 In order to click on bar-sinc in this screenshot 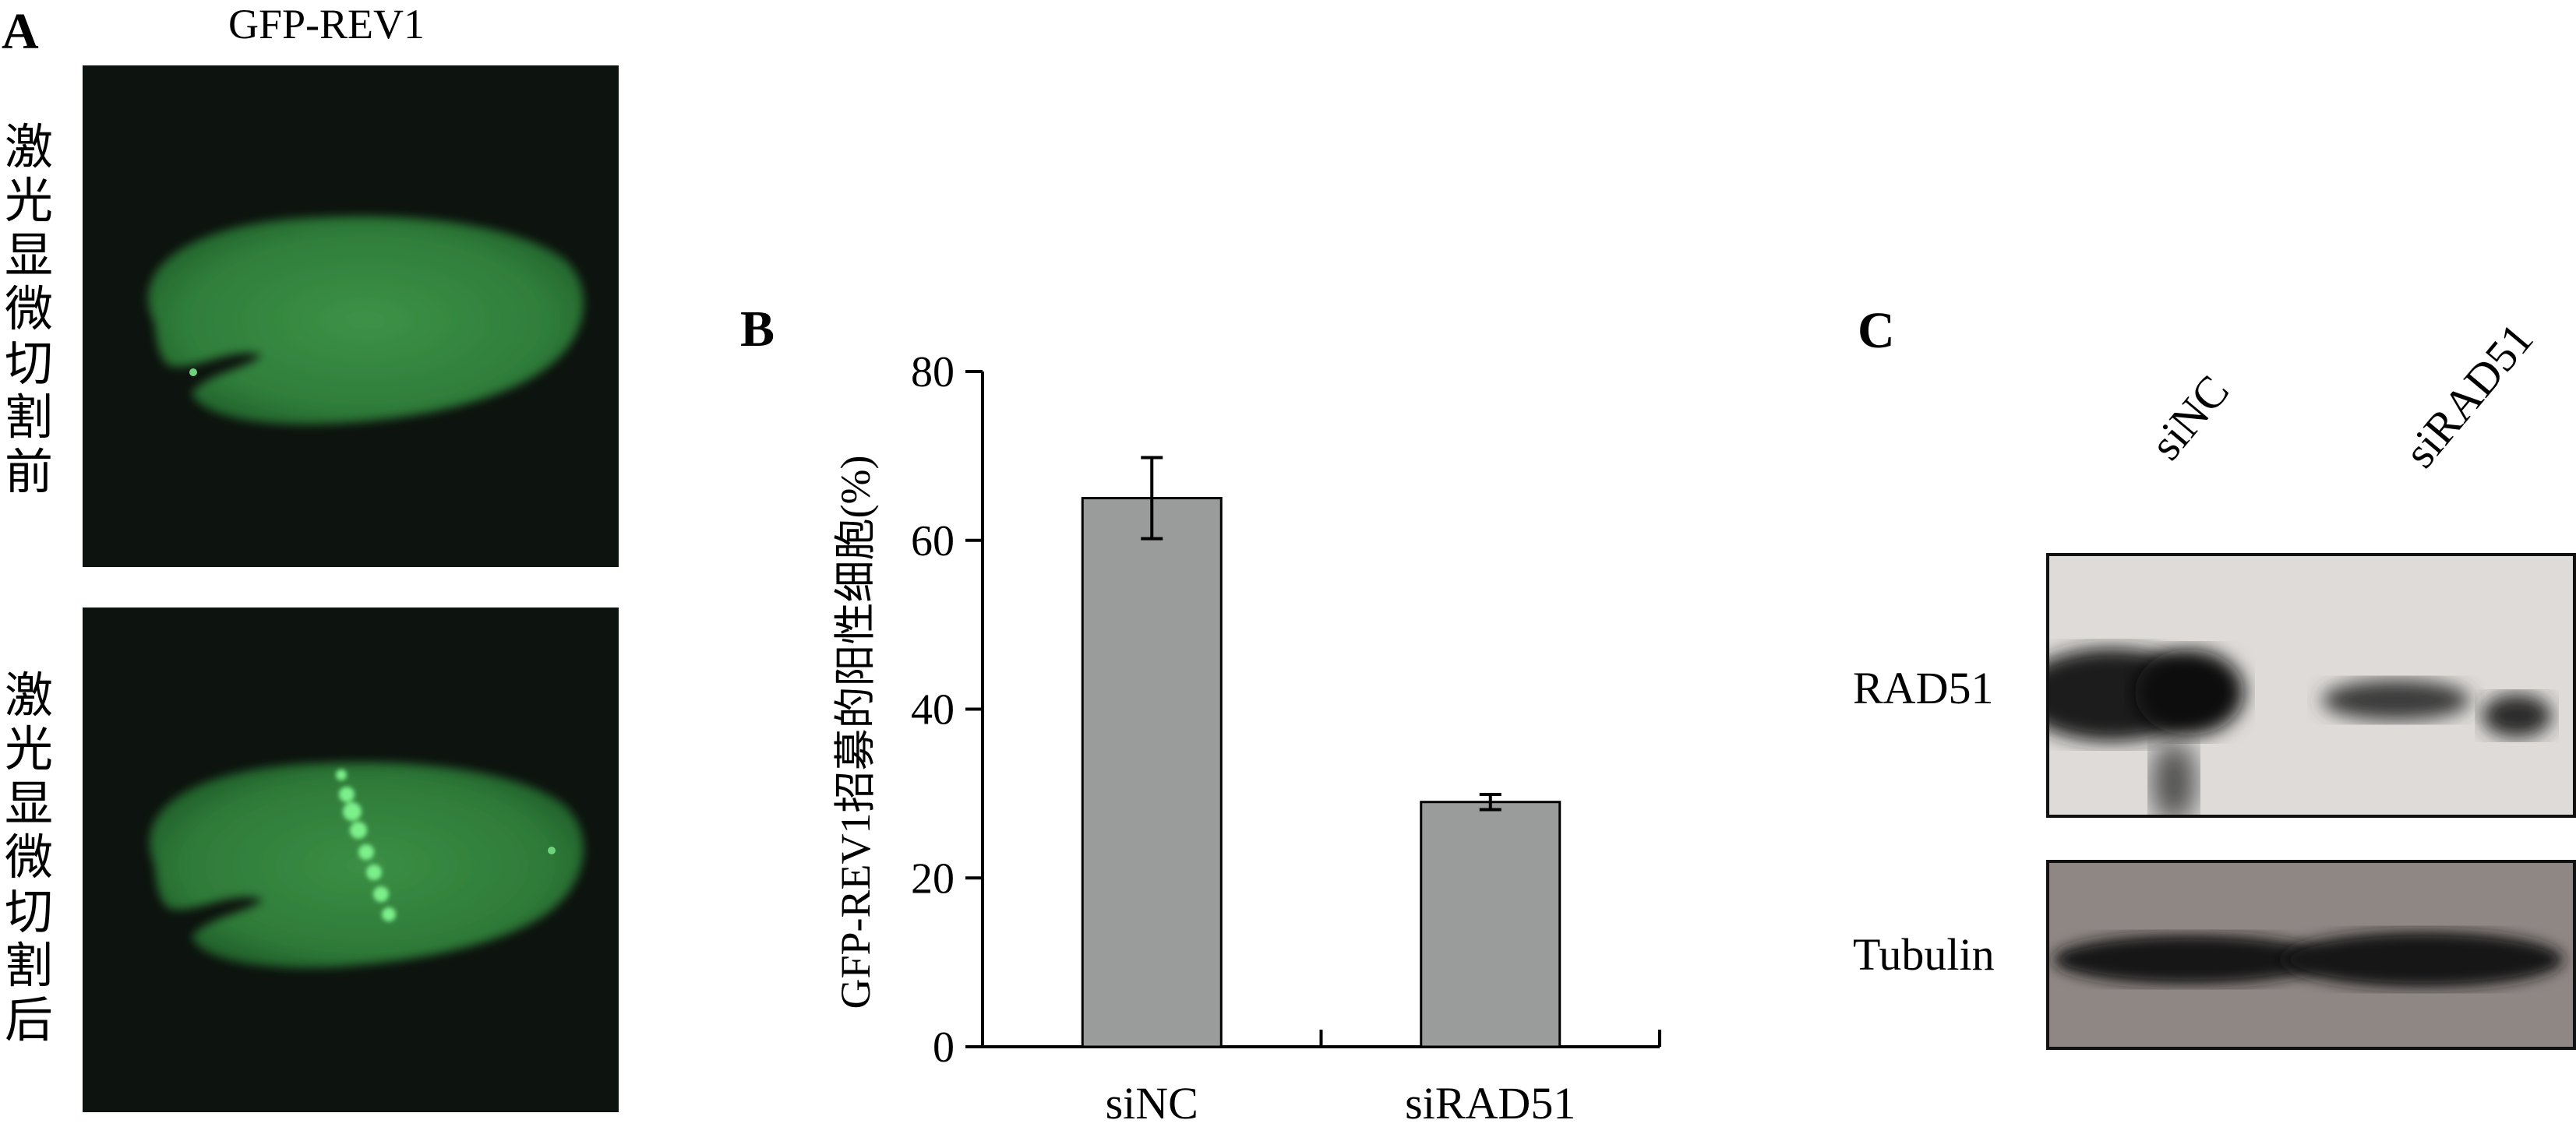, I will do `click(1152, 772)`.